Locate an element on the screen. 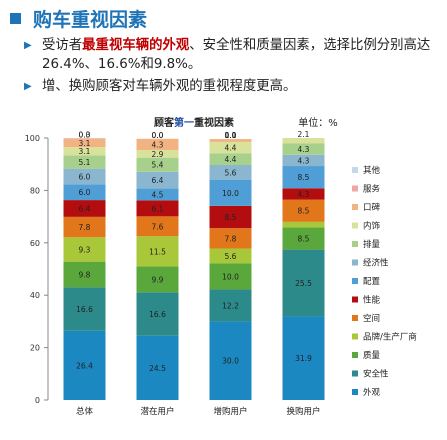 This screenshot has height=440, width=447. x-tick-label: 增购用户 is located at coordinates (230, 411).